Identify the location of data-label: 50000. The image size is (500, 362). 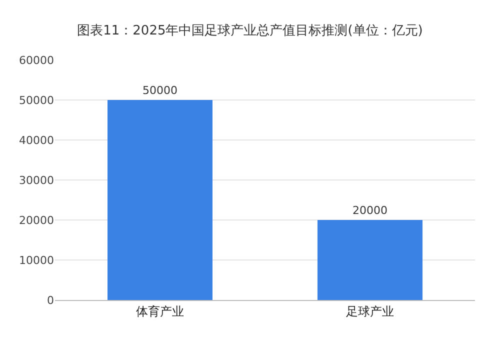
(160, 90).